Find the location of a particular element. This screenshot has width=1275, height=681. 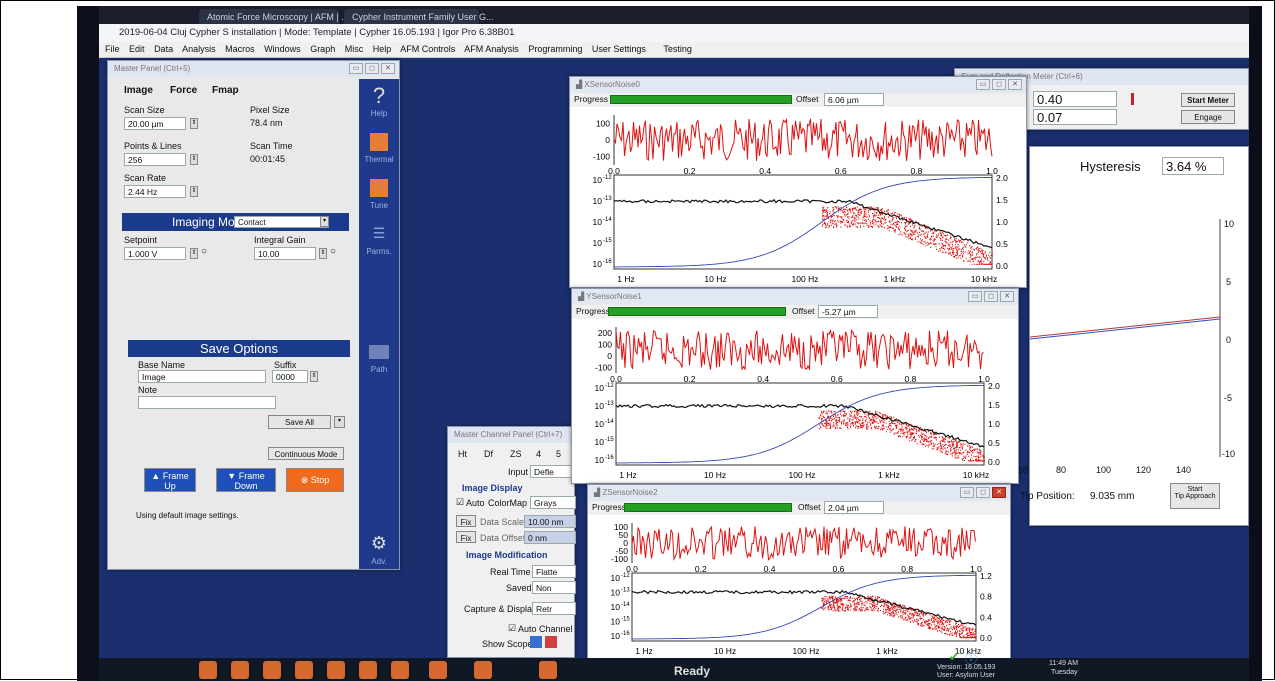

integral-gain-field: 10.00 is located at coordinates (285, 253).